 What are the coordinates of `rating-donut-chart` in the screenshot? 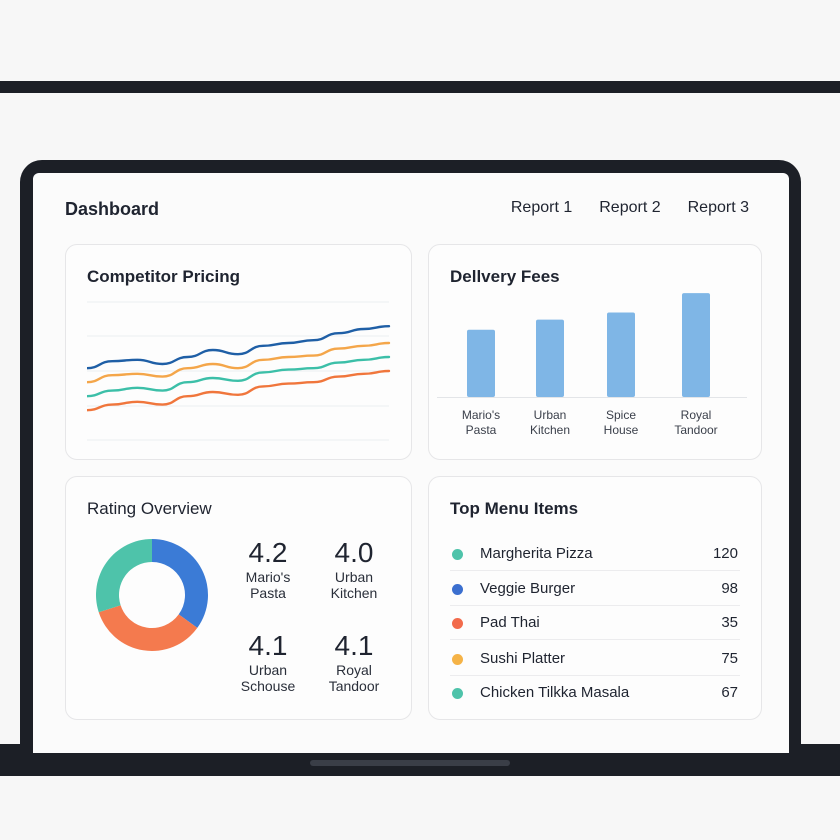 It's located at (152, 595).